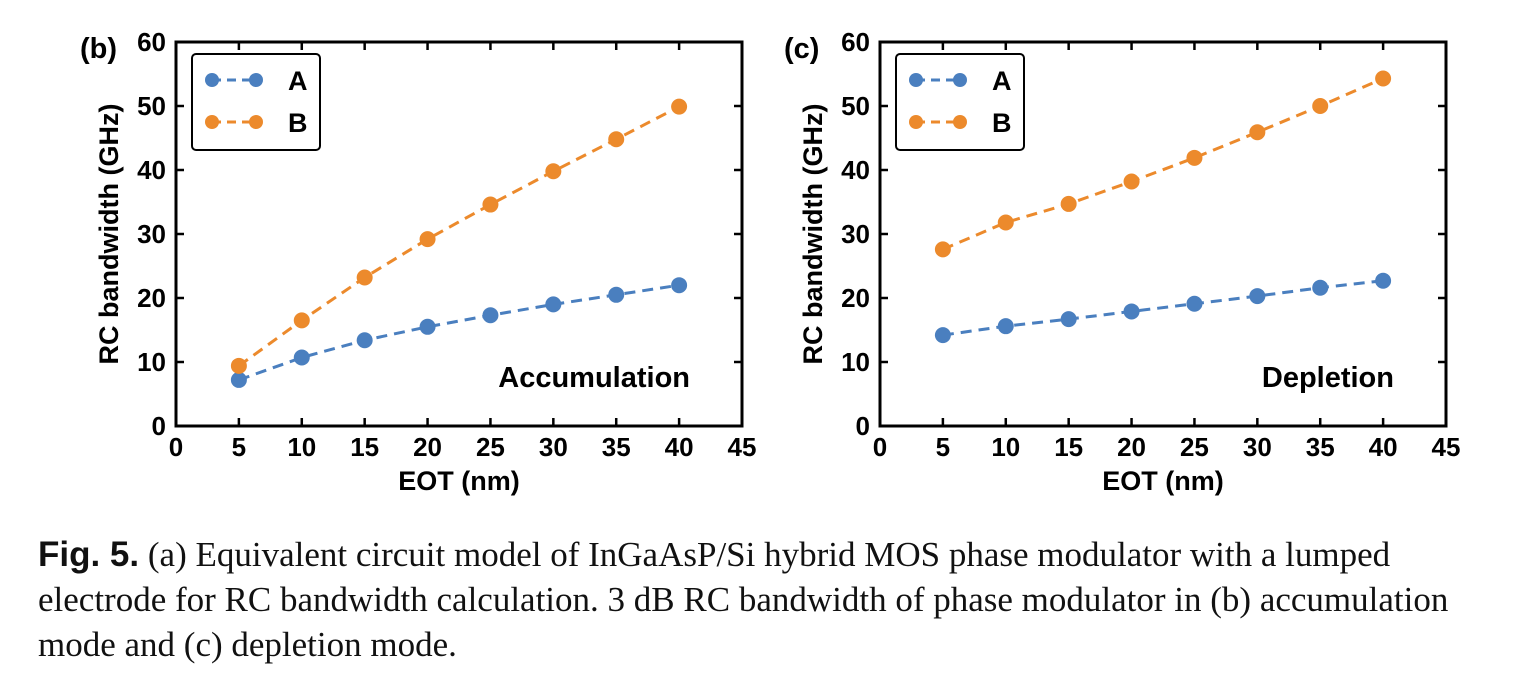  Describe the element at coordinates (1328, 378) in the screenshot. I see `mode-annotation: Depletion` at that location.